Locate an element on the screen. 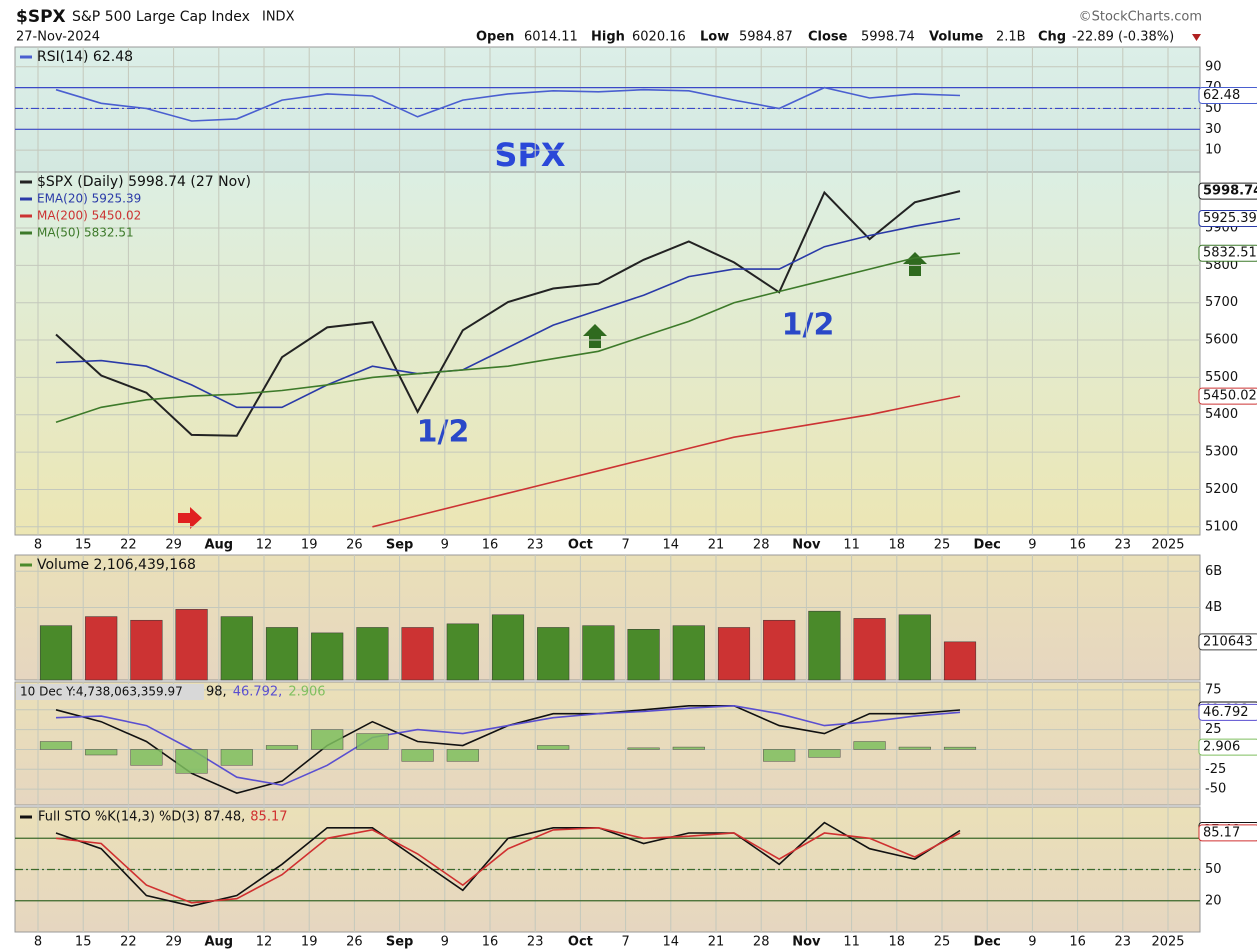 This screenshot has height=951, width=1257. value-tag-label: 5998.74 is located at coordinates (1230, 191).